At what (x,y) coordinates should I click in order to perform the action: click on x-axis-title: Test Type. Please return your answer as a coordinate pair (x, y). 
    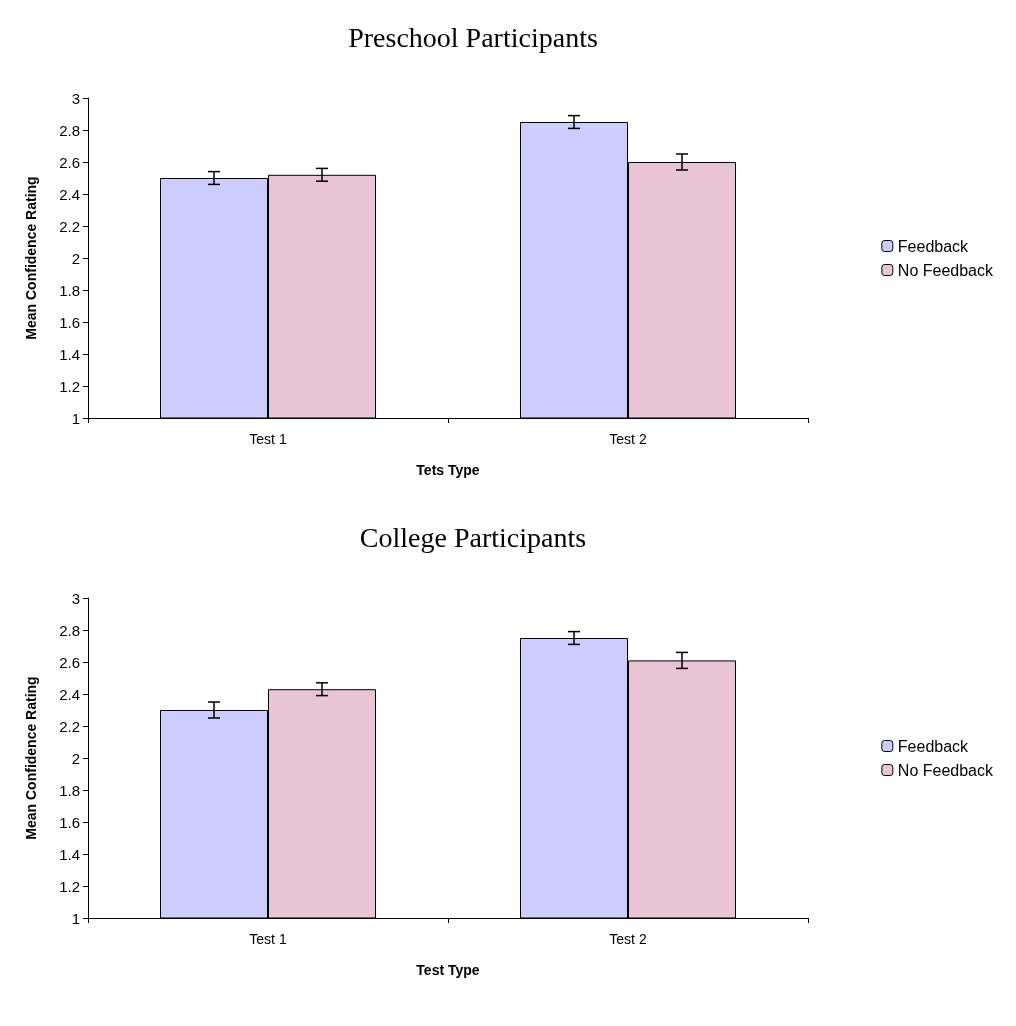
    Looking at the image, I should click on (448, 970).